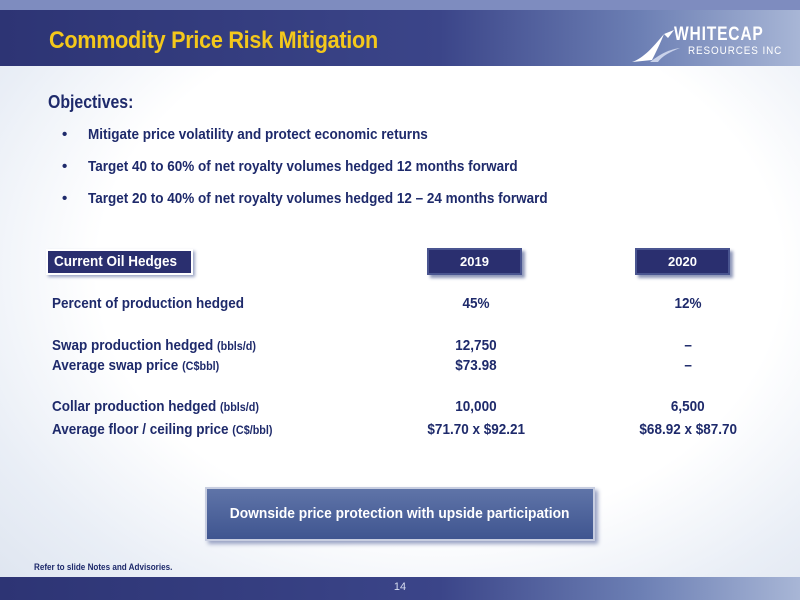  What do you see at coordinates (476, 365) in the screenshot?
I see `value-2019: $73.98` at bounding box center [476, 365].